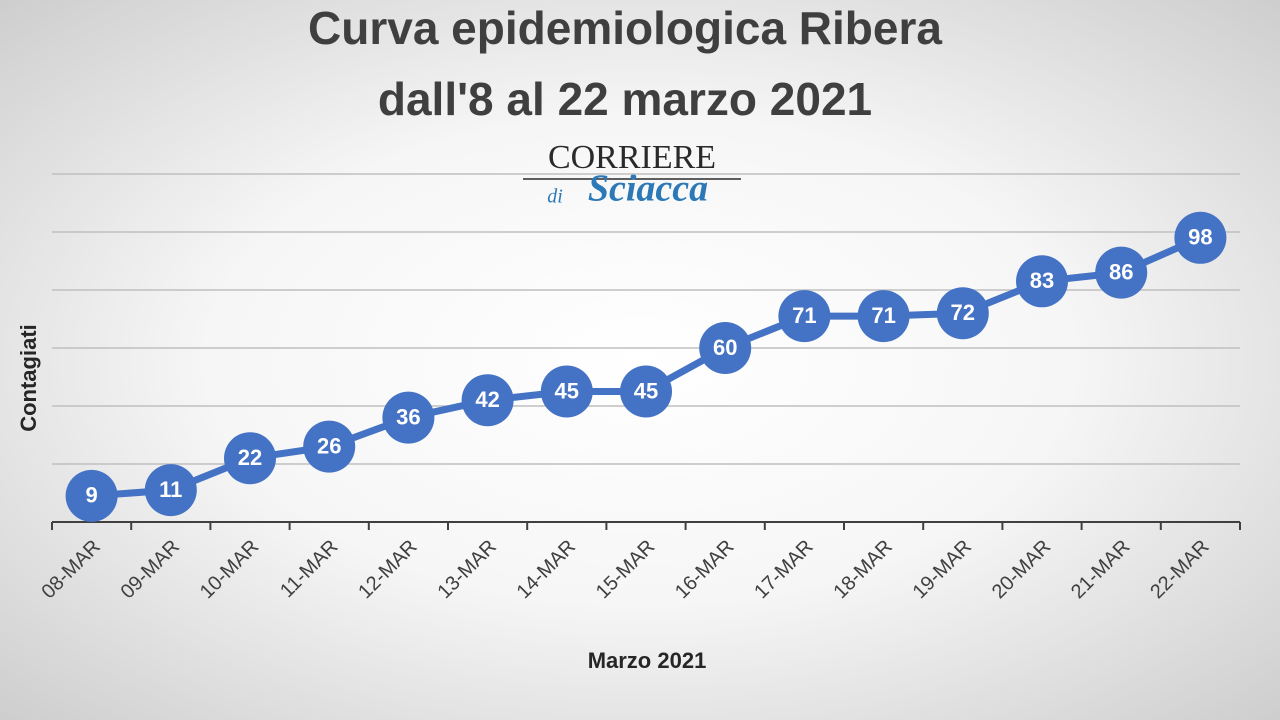 Image resolution: width=1280 pixels, height=720 pixels. Describe the element at coordinates (625, 28) in the screenshot. I see `chart-title: Curva epidemiologica Ribera` at that location.